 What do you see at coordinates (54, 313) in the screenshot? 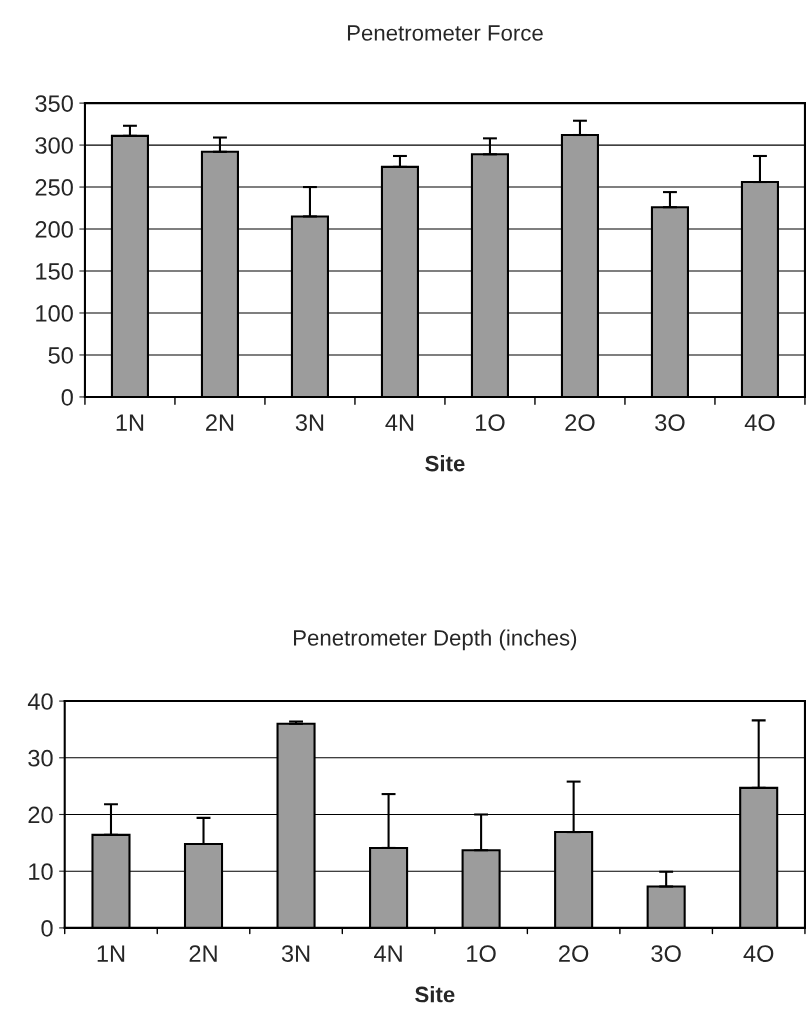
I see `y-tick-label: 100` at bounding box center [54, 313].